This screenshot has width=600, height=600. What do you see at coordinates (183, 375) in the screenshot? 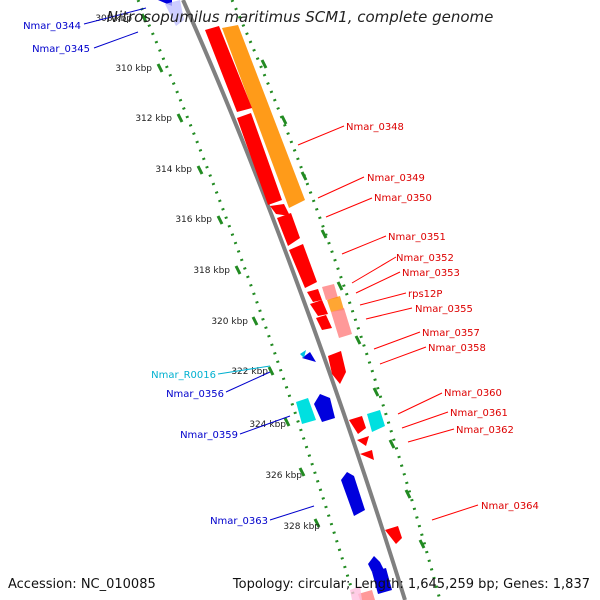
I see `gene-label: Nmar_R0016` at bounding box center [183, 375].